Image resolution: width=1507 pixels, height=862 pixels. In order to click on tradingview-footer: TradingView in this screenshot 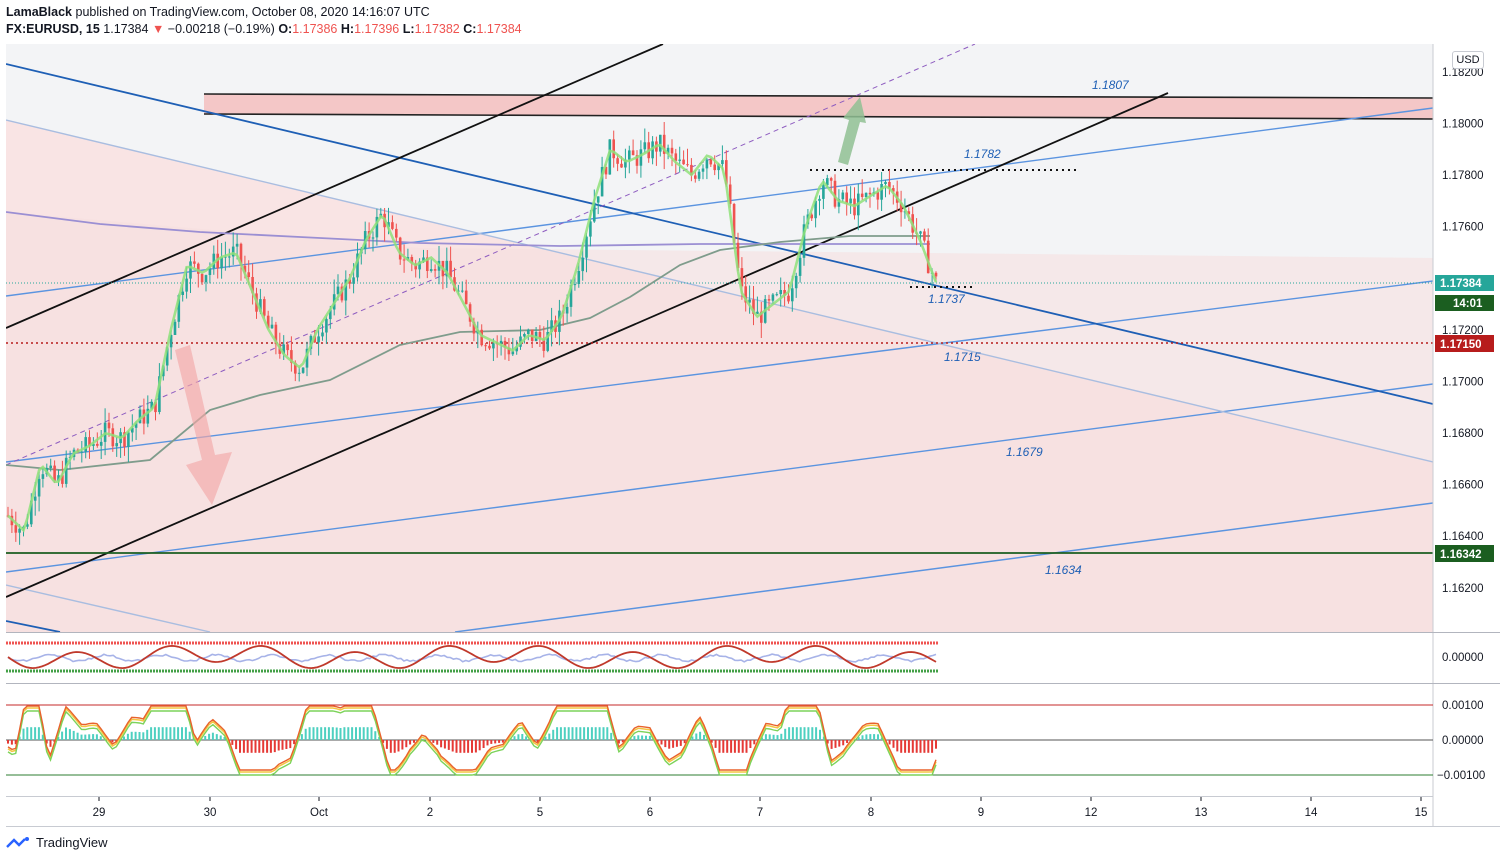, I will do `click(57, 842)`.